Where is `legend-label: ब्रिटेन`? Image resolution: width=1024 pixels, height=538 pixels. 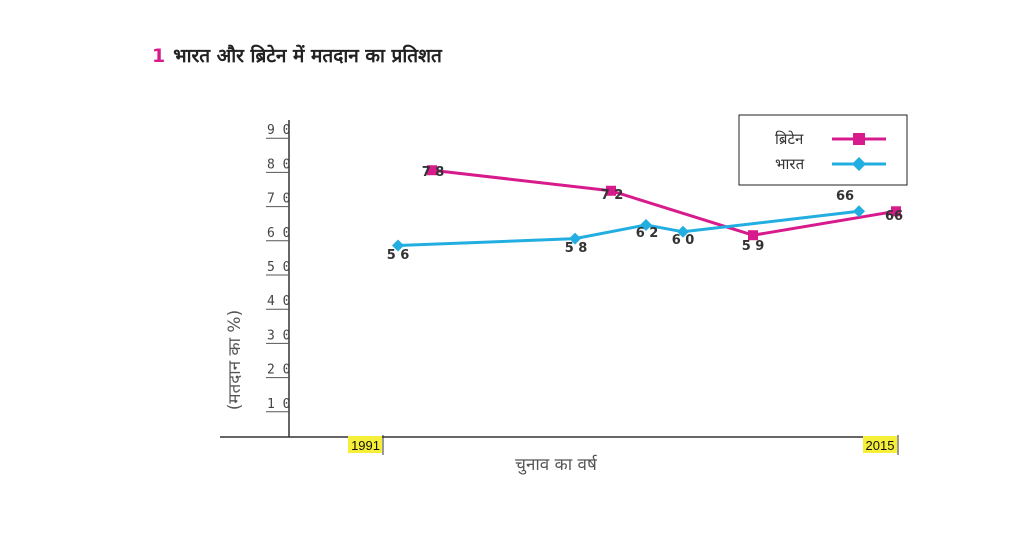
legend-label: ब्रिटेन is located at coordinates (789, 139).